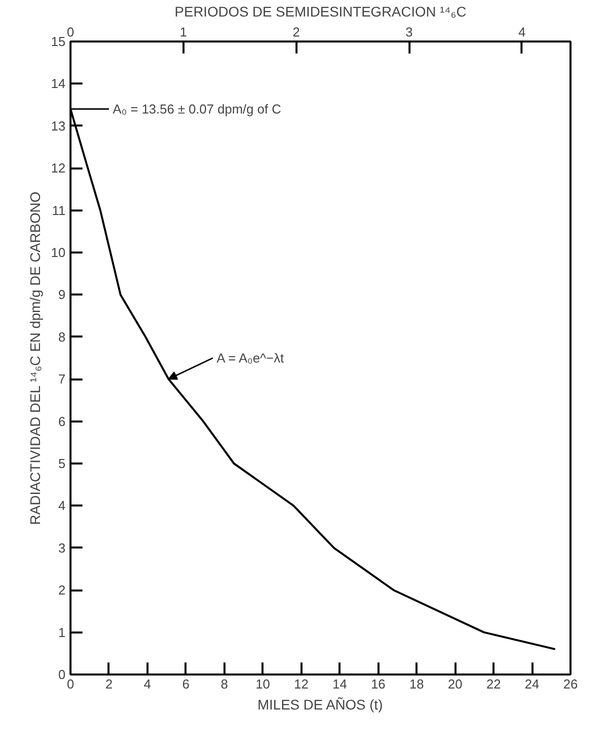 Image resolution: width=616 pixels, height=730 pixels. Describe the element at coordinates (62, 632) in the screenshot. I see `y-tick-label: 1` at that location.